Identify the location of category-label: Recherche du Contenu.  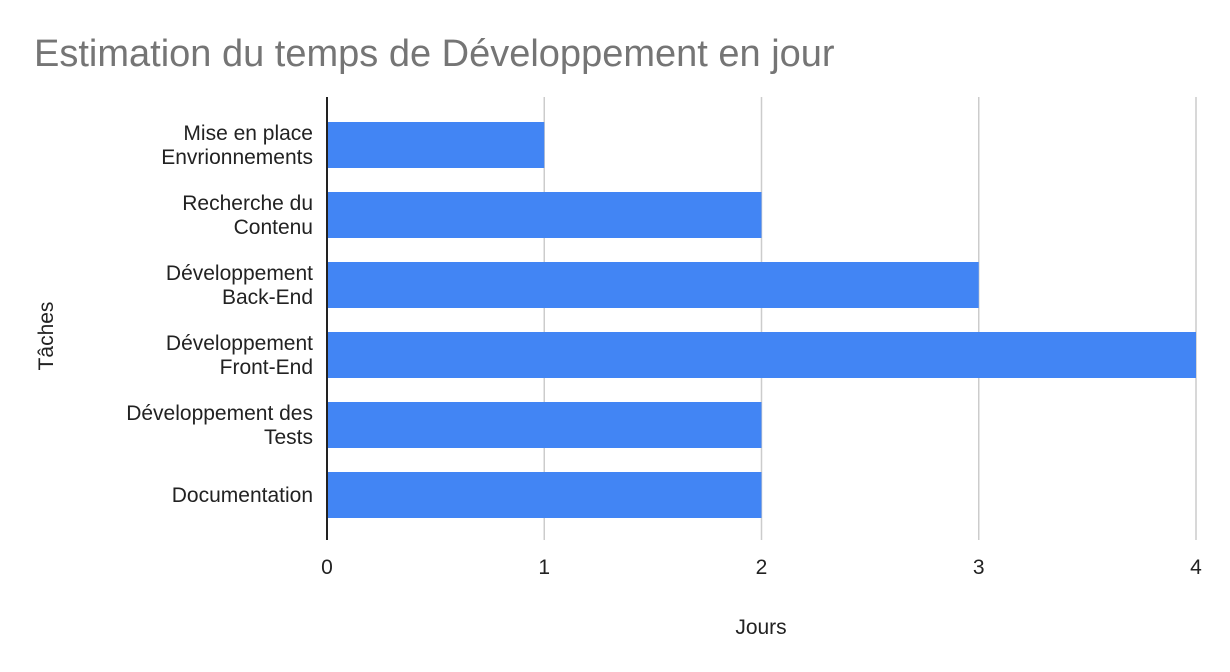
(247, 215).